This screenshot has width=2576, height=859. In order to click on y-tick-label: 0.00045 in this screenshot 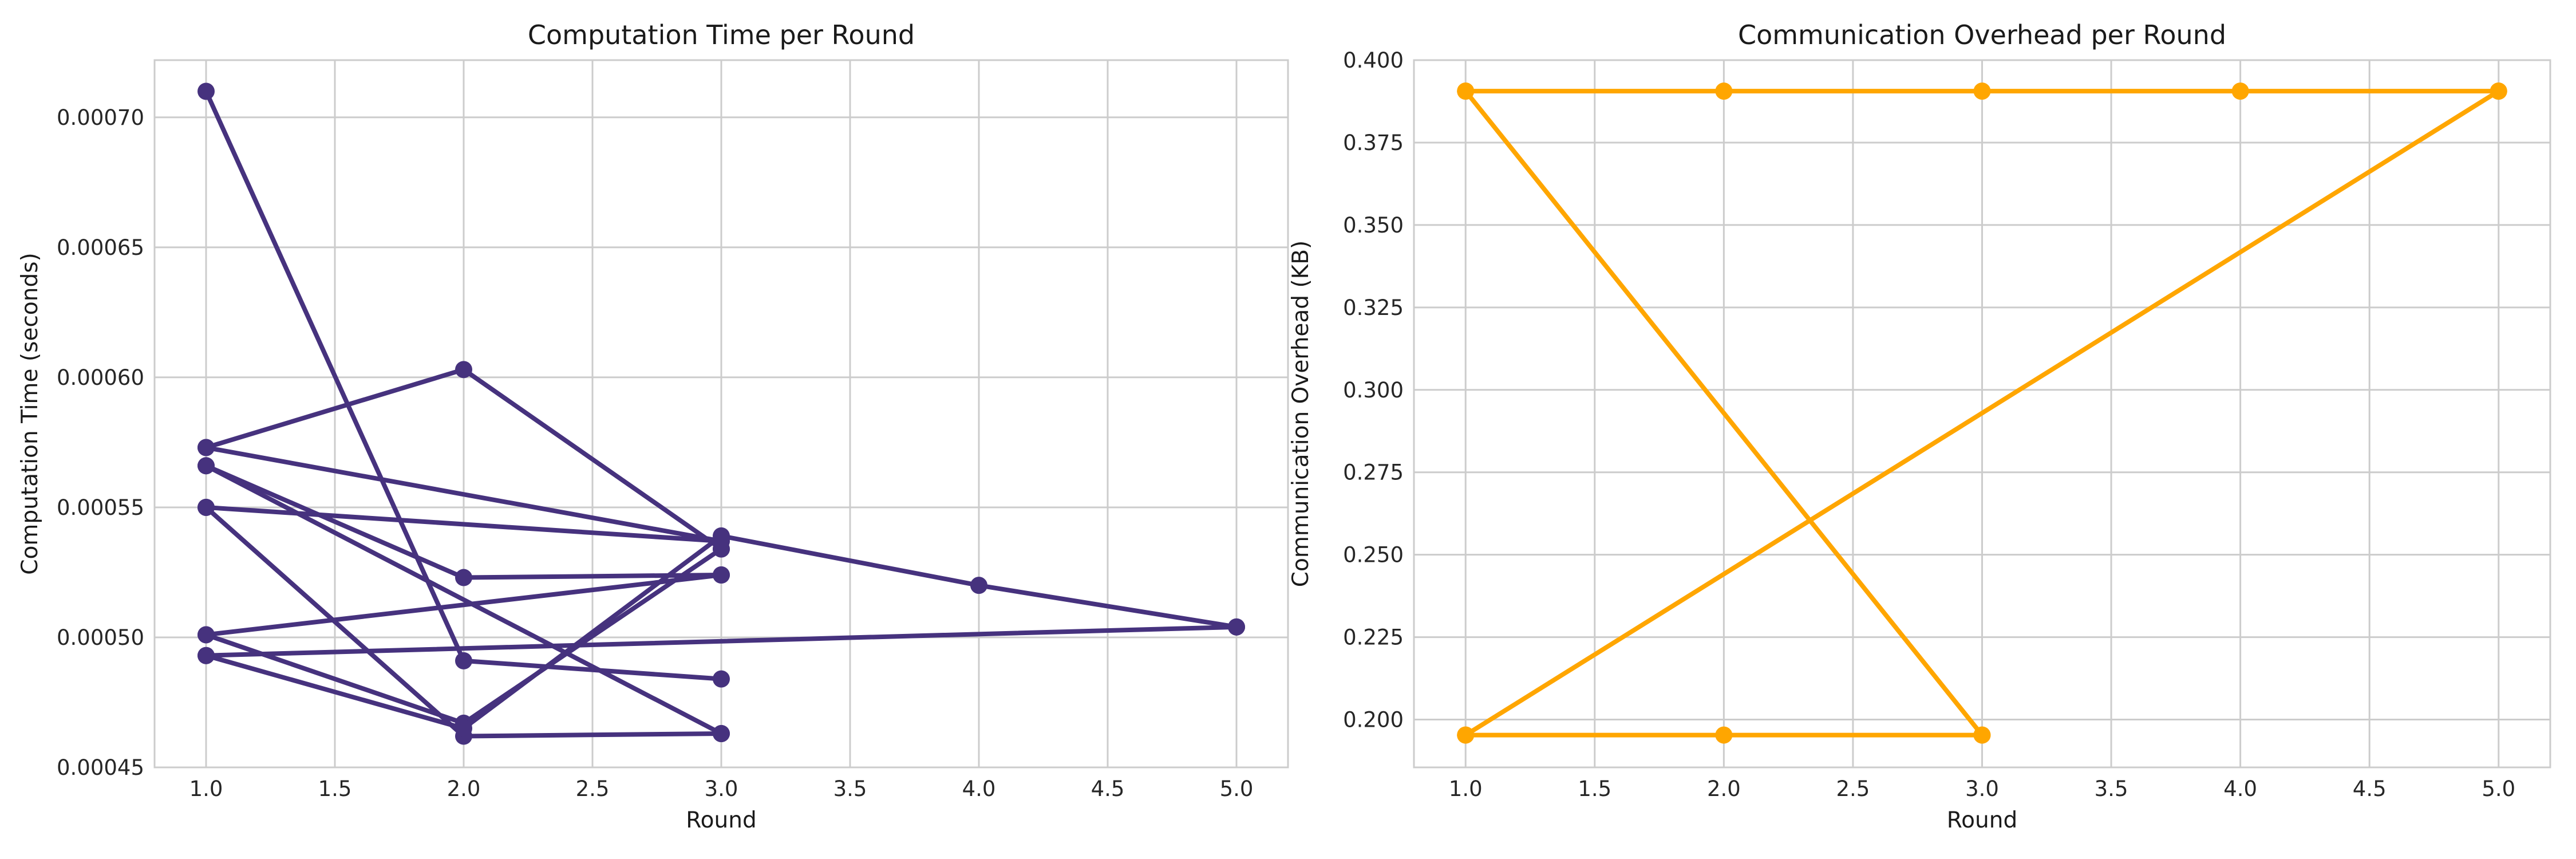, I will do `click(100, 767)`.